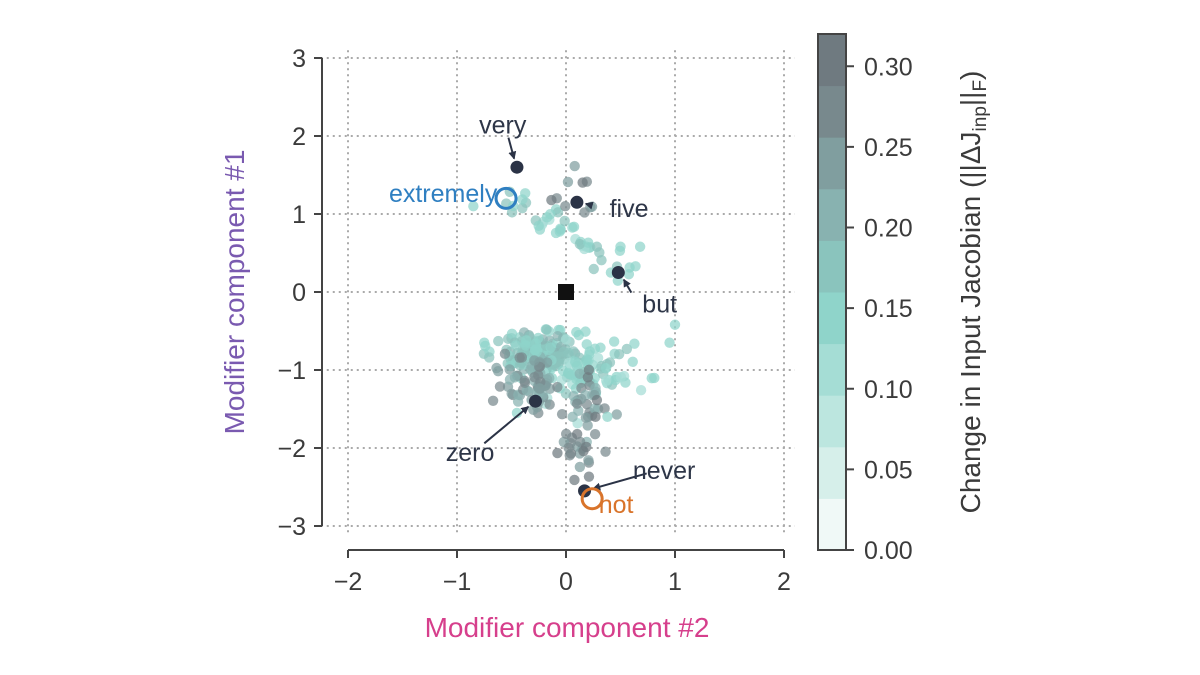  I want to click on colorbar-tick-label: 0.20, so click(888, 229).